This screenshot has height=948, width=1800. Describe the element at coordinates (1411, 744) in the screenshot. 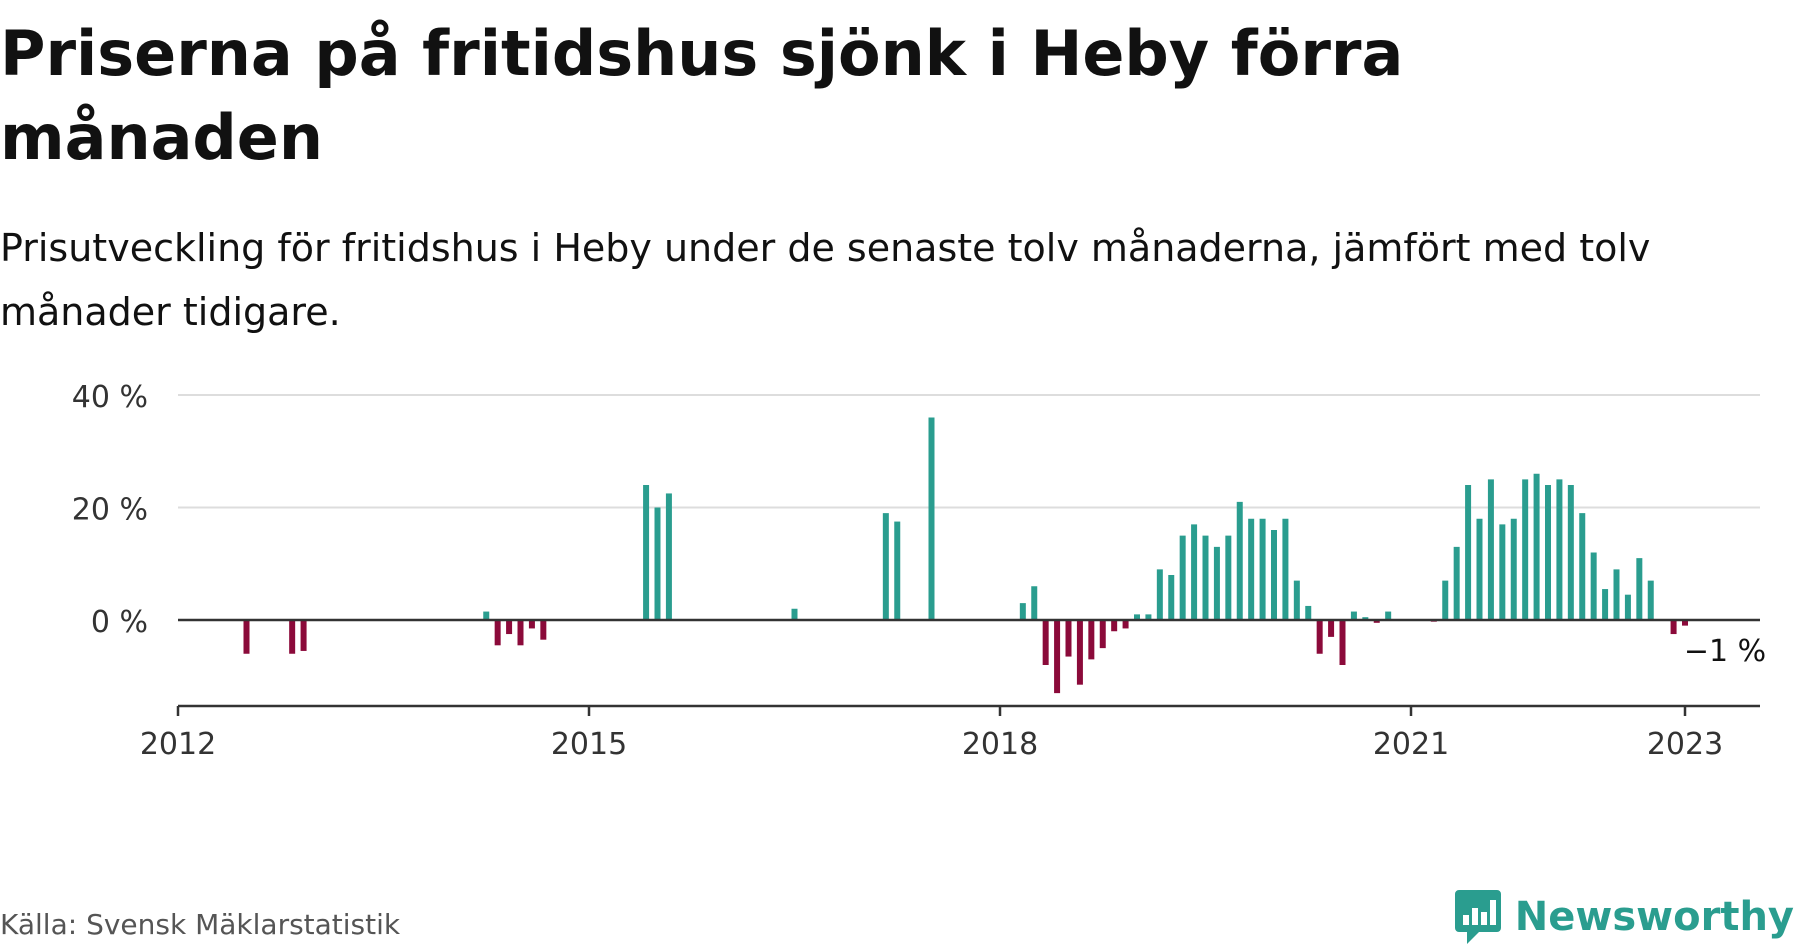

I see `x-tick-label: 2021` at that location.